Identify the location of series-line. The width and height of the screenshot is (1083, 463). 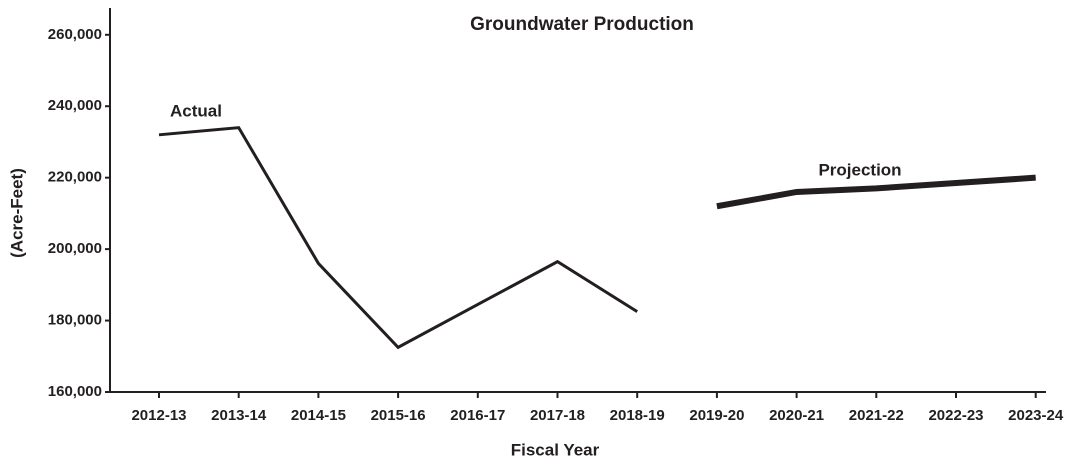
(876, 192).